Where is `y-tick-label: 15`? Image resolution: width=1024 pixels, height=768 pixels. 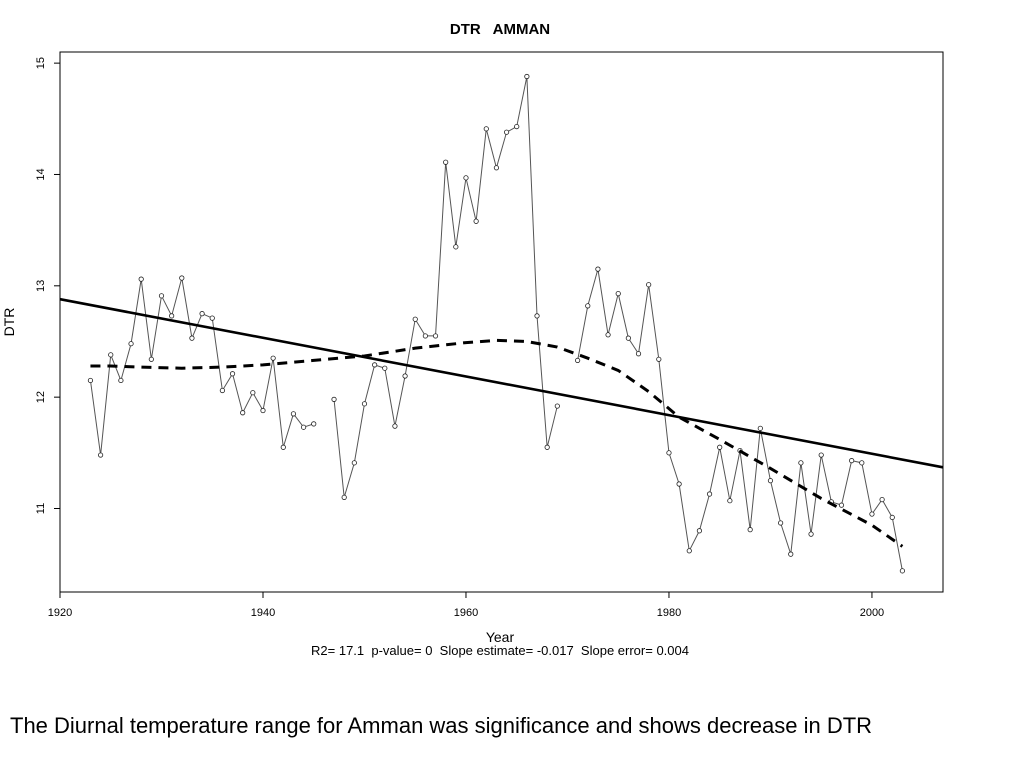 y-tick-label: 15 is located at coordinates (41, 63).